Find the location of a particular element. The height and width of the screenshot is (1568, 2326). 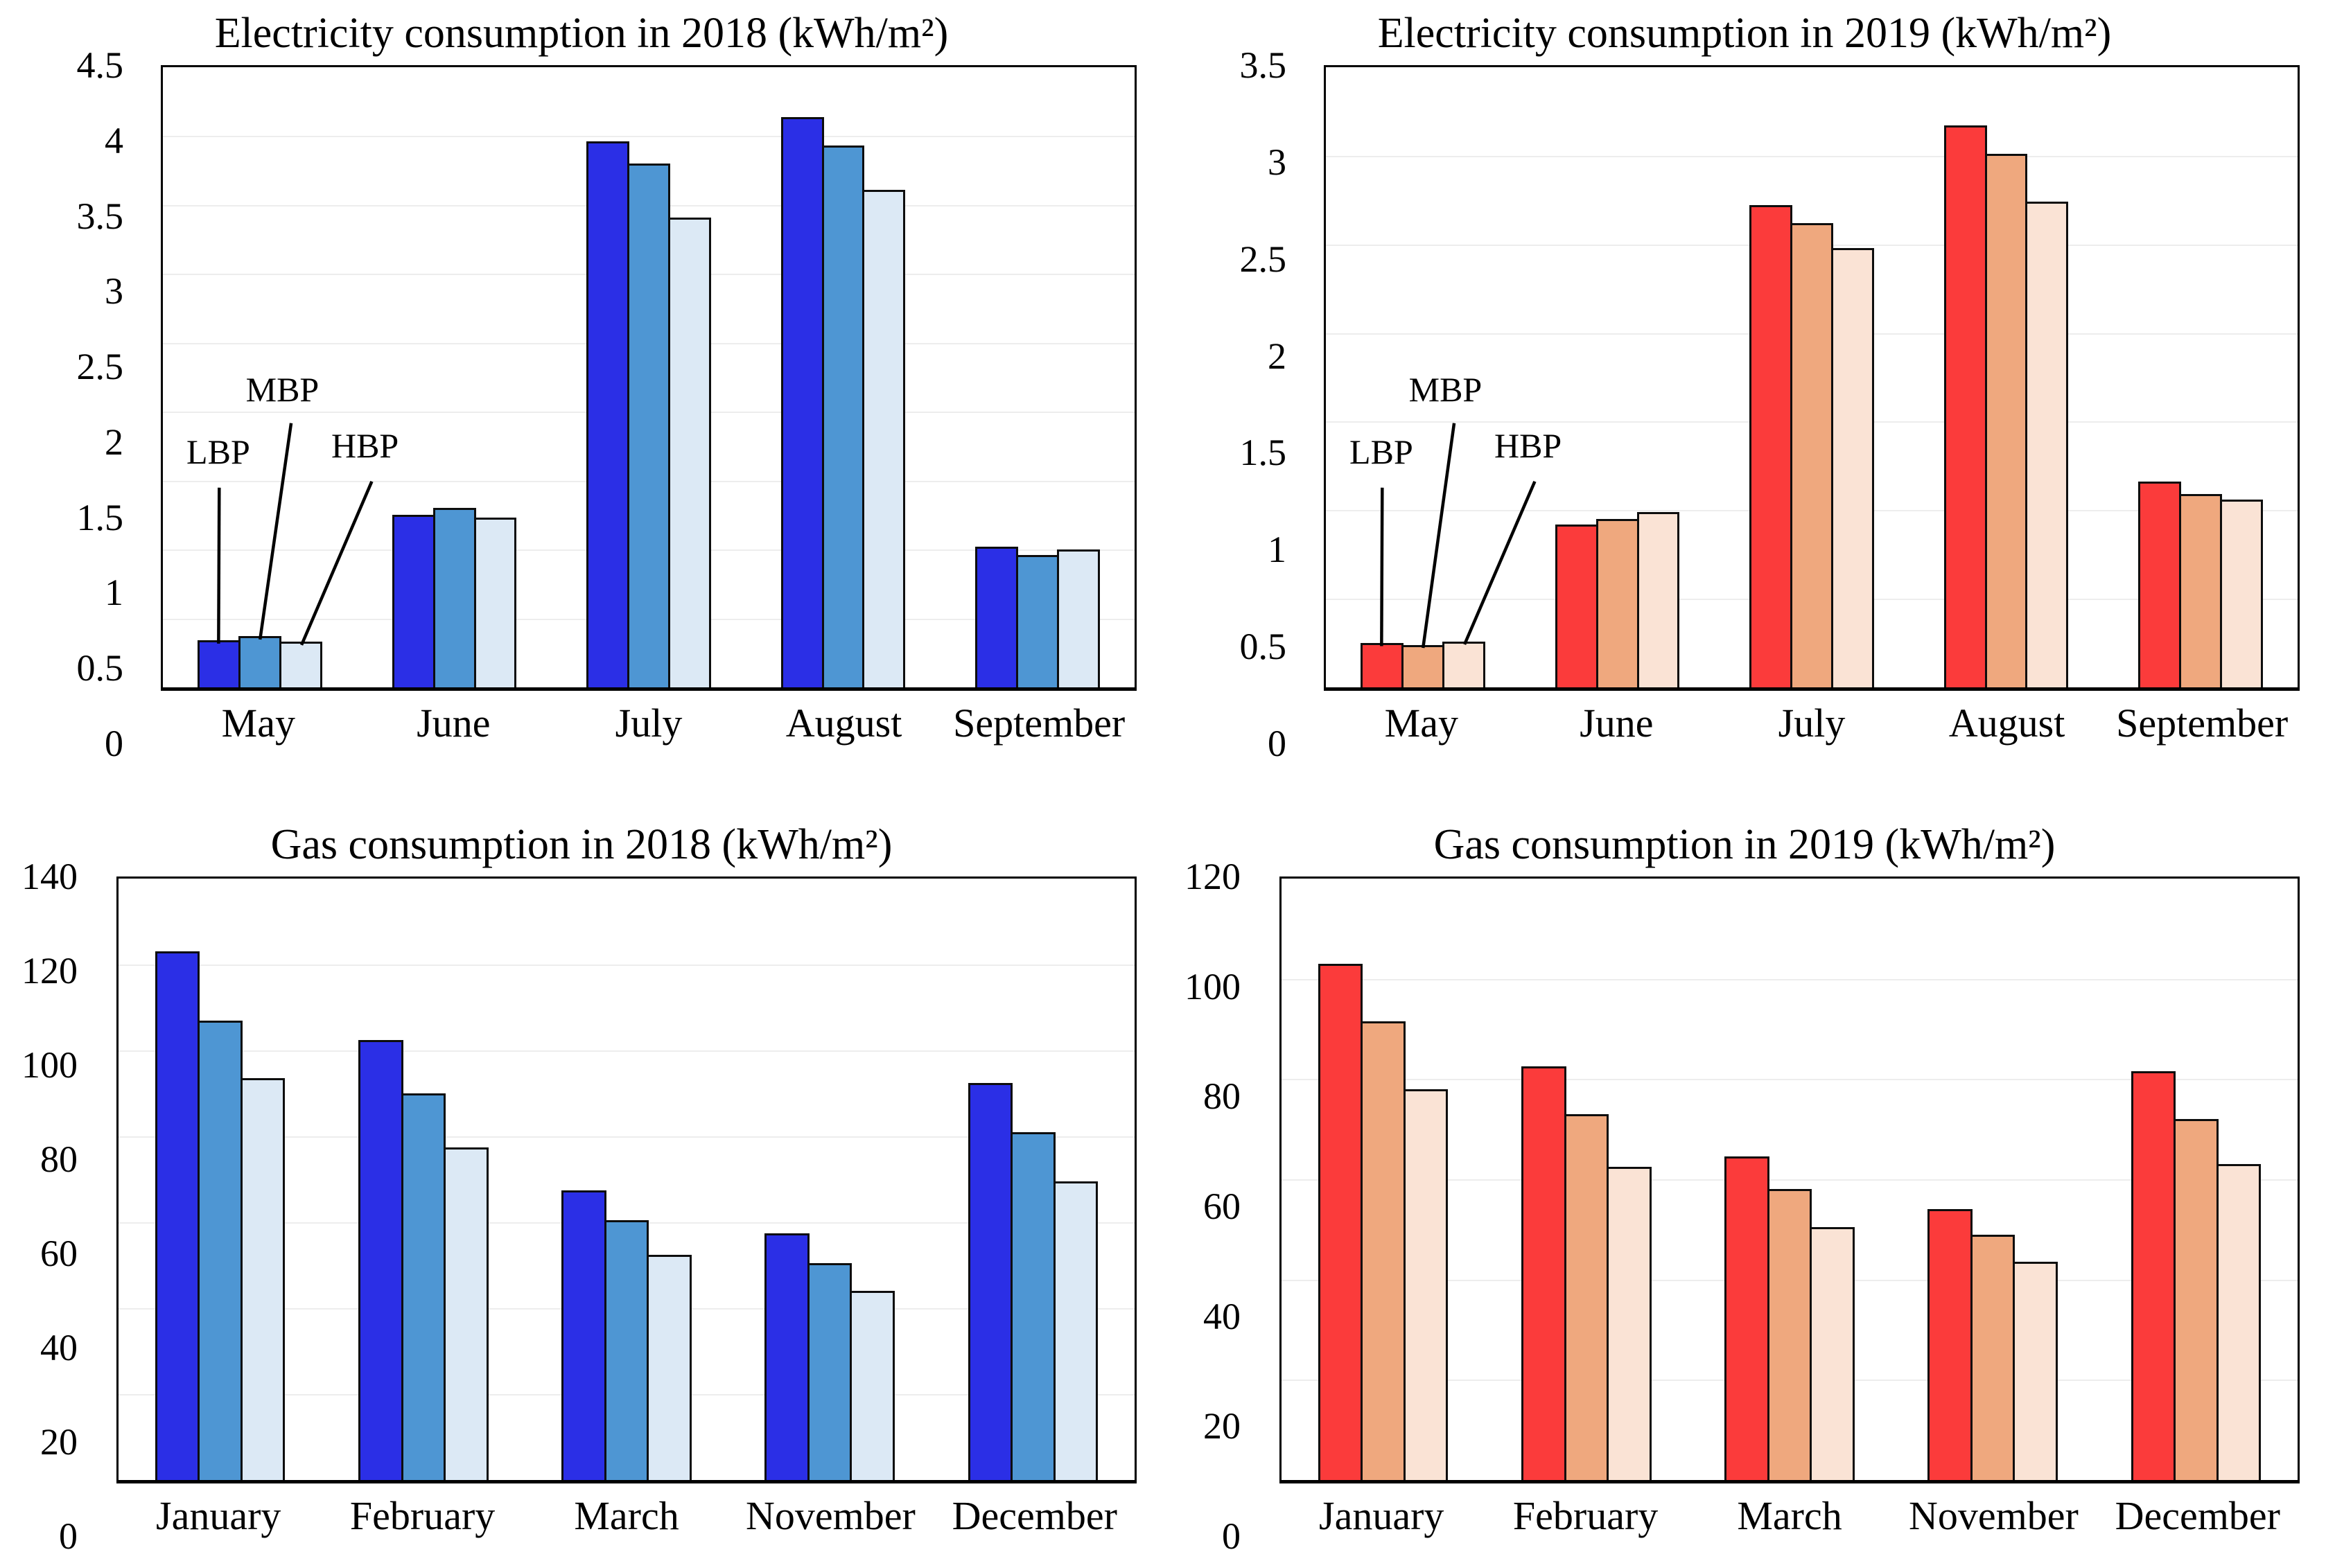

y-axis: 4.5 4 3.5 3 2.5 2 1.5 1 0.5 0 is located at coordinates (71, 404).